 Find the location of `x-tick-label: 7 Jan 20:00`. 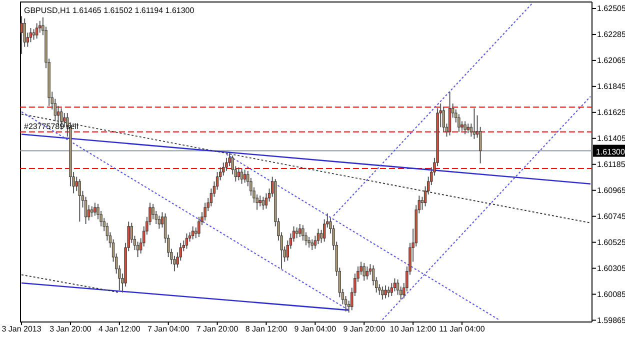

x-tick-label: 7 Jan 20:00 is located at coordinates (217, 329).